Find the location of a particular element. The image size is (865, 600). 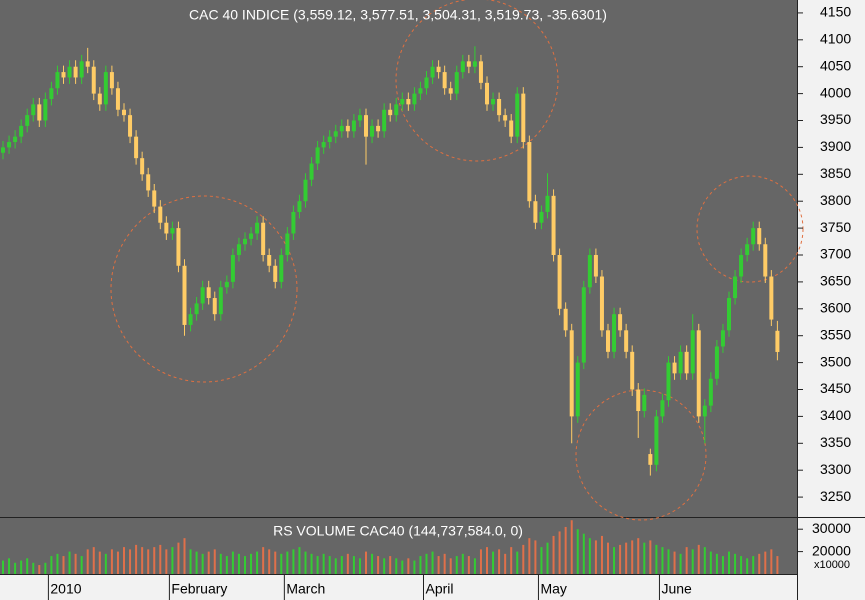

y-tick-label: 20000 is located at coordinates (831, 550).